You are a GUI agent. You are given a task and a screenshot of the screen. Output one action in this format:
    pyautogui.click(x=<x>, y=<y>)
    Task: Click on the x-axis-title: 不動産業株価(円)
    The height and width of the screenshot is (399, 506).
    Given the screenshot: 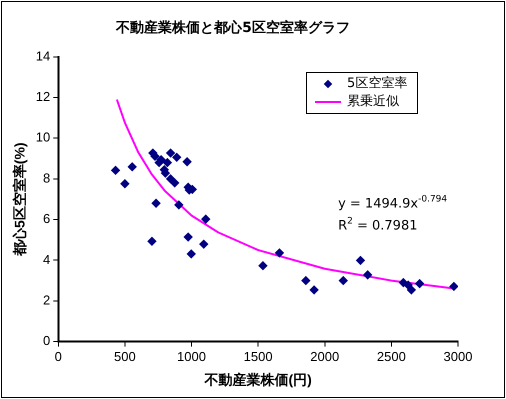 What is the action you would take?
    pyautogui.click(x=257, y=379)
    